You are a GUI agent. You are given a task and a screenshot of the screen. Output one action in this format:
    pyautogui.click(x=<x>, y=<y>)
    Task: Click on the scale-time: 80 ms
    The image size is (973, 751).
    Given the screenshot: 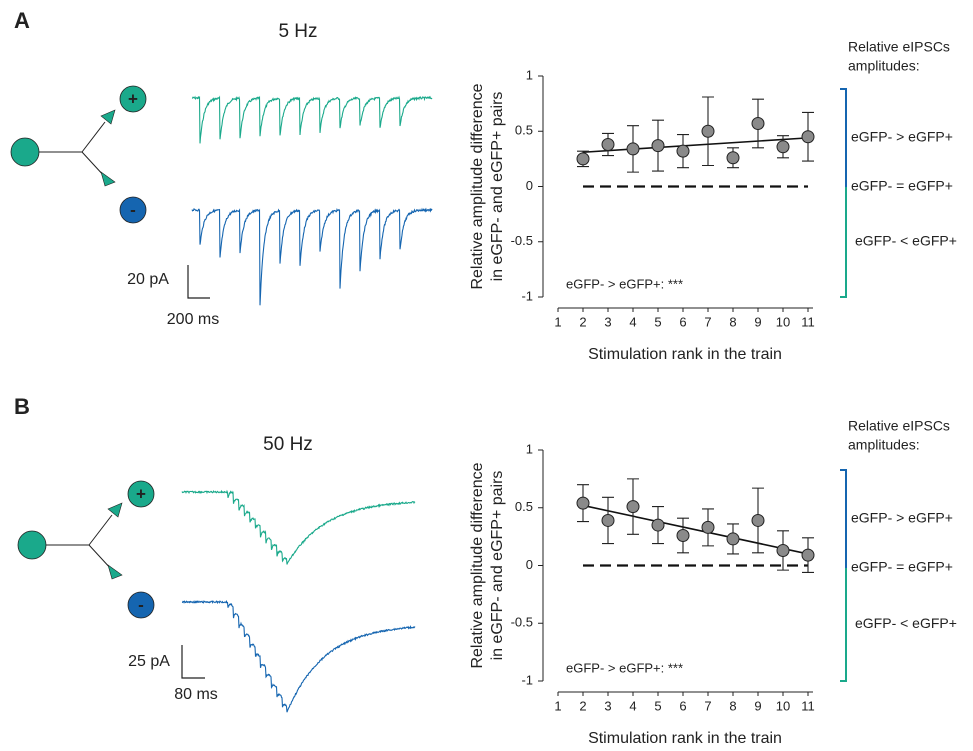 What is the action you would take?
    pyautogui.click(x=196, y=694)
    